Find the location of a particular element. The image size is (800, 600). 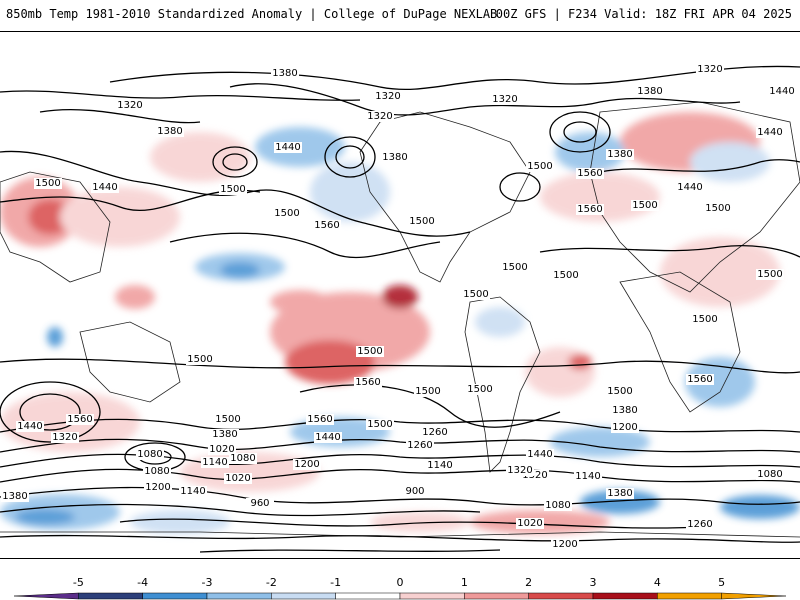

colorbar-swatches is located at coordinates (400, 596).